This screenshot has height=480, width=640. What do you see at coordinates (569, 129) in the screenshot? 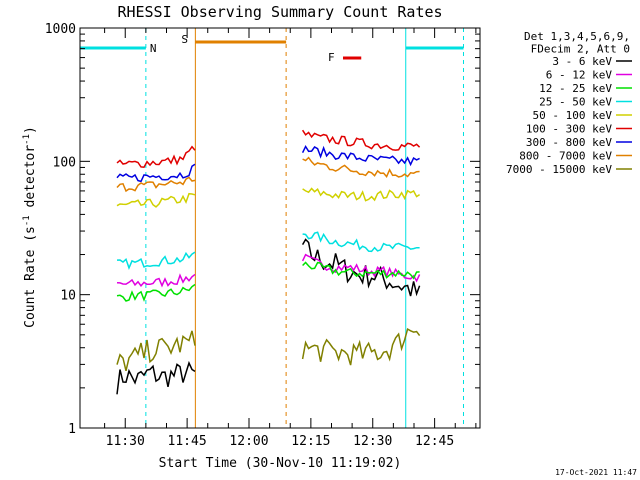
I see `legend-entry-label: 100 - 300 keV` at bounding box center [569, 129].